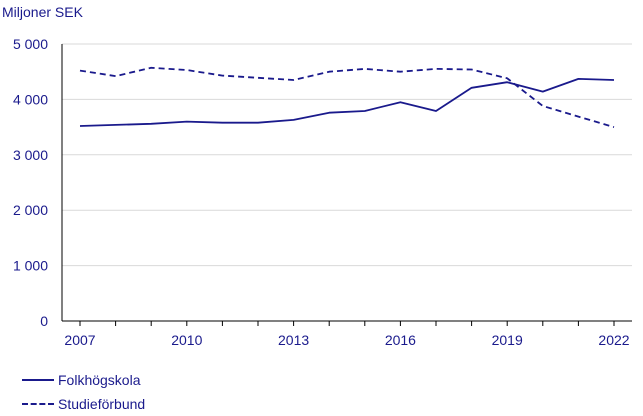 Image resolution: width=643 pixels, height=416 pixels. What do you see at coordinates (293, 340) in the screenshot?
I see `x-tick-label: 2013` at bounding box center [293, 340].